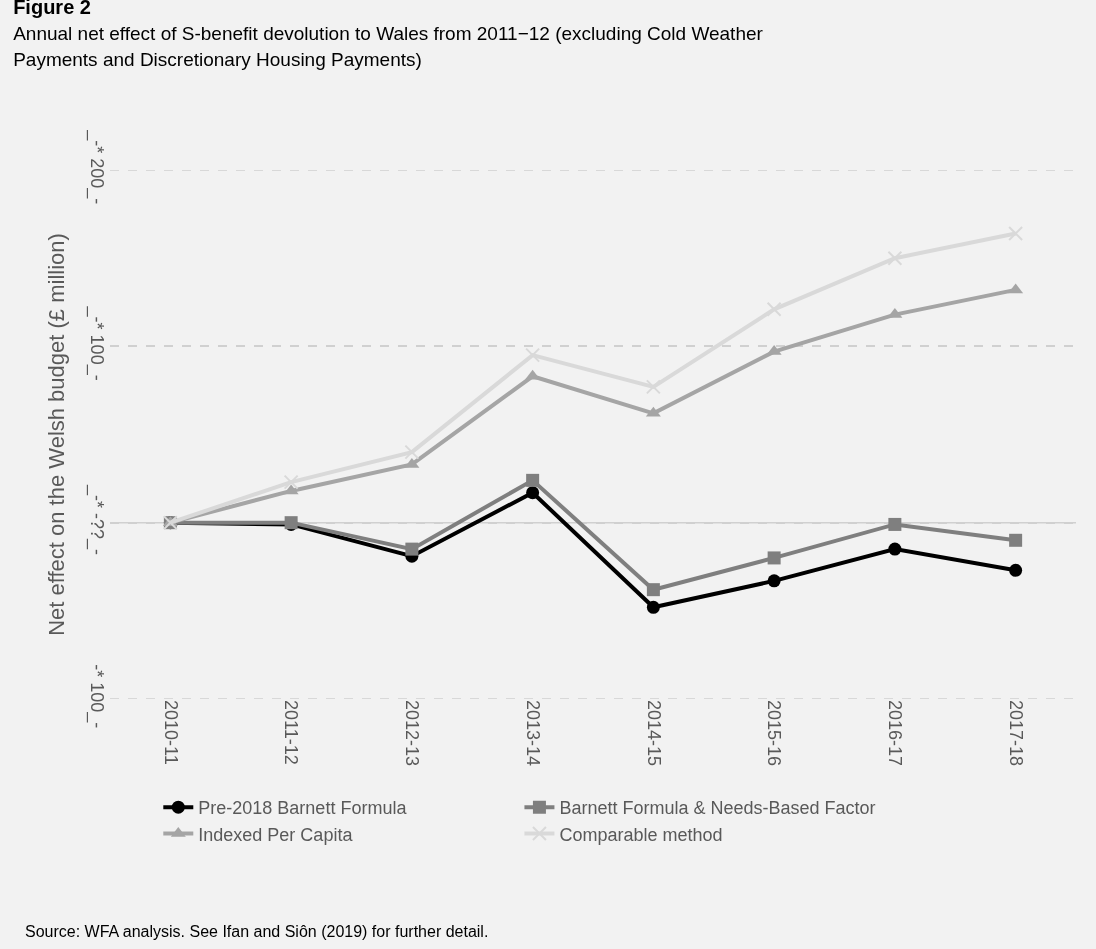 Image resolution: width=1096 pixels, height=949 pixels. I want to click on source-note: Source: WFA analysis. See Ifan and Siôn (2019) for further detail., so click(257, 931).